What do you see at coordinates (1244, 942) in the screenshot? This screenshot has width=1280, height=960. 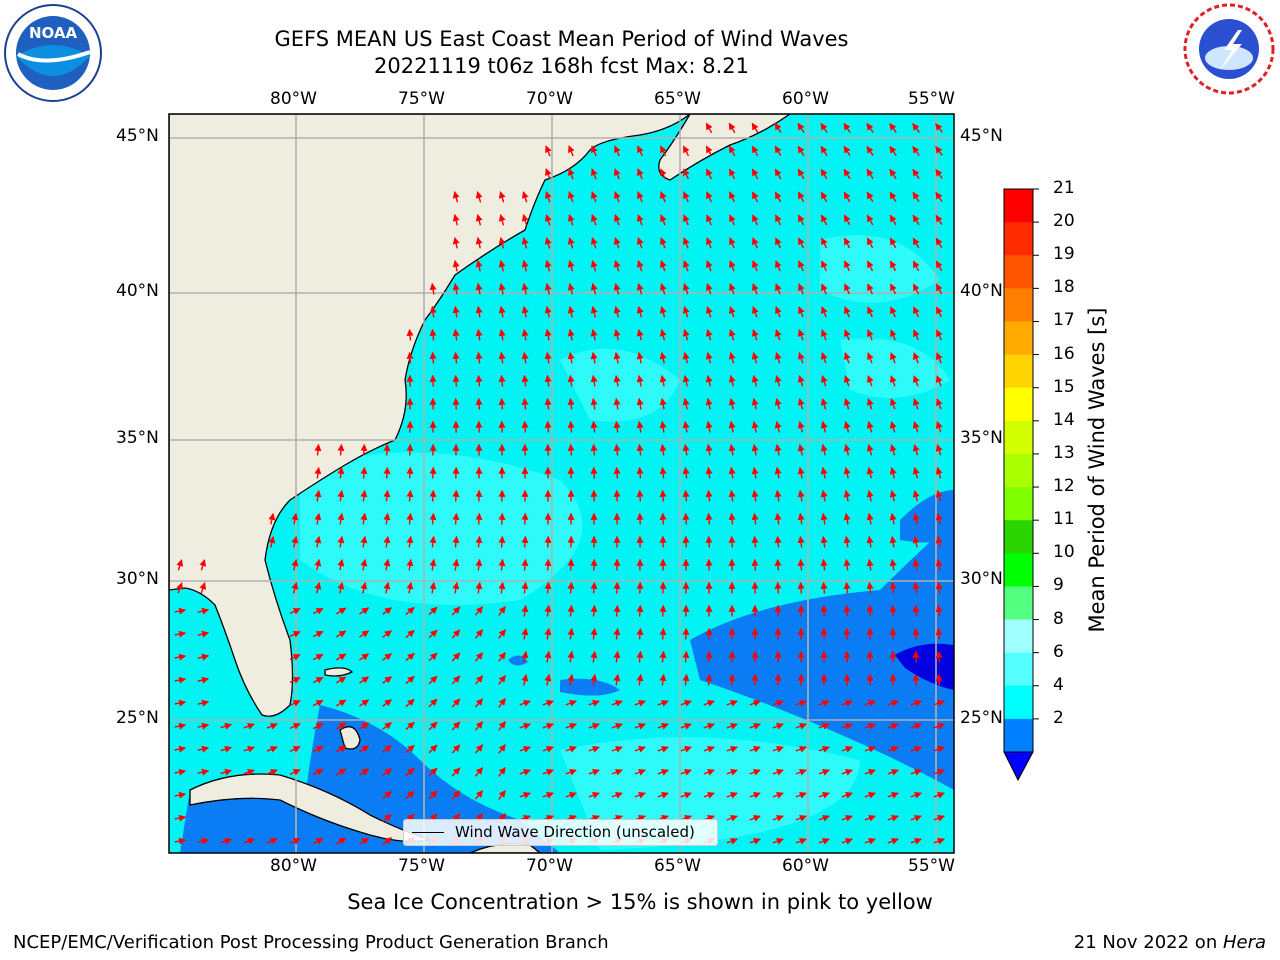 I see `machine-name: Hera` at bounding box center [1244, 942].